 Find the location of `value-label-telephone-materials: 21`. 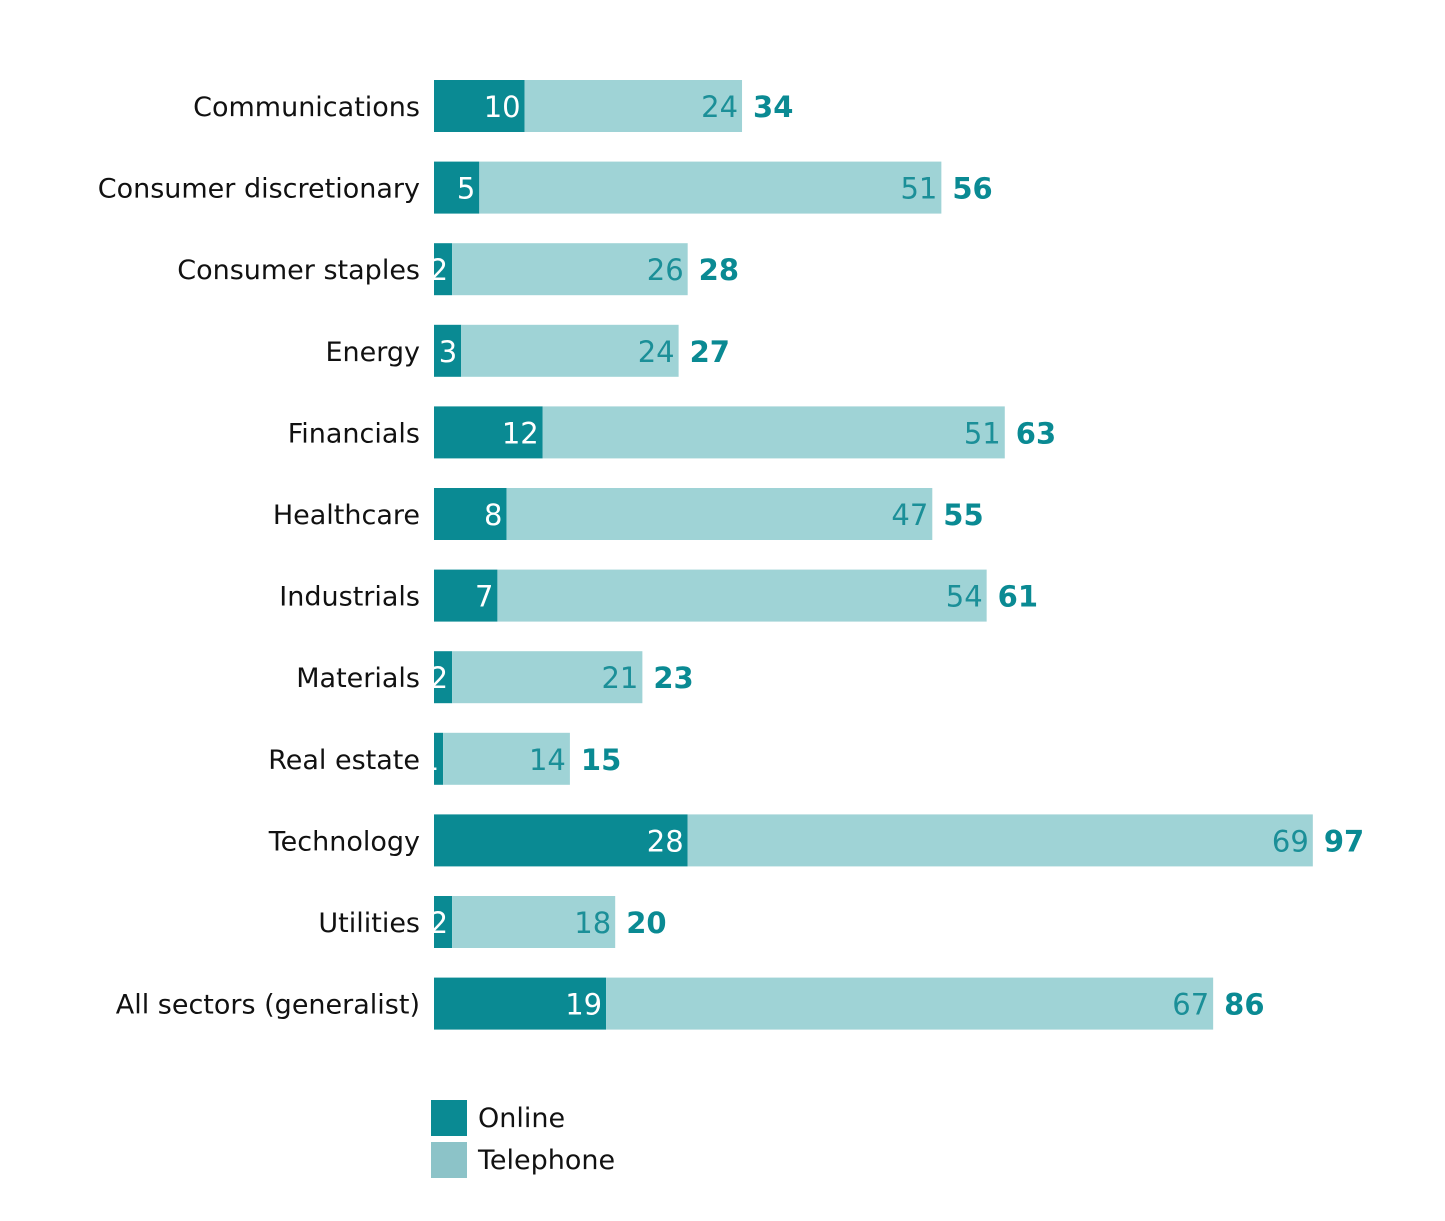

value-label-telephone-materials: 21 is located at coordinates (619, 678).